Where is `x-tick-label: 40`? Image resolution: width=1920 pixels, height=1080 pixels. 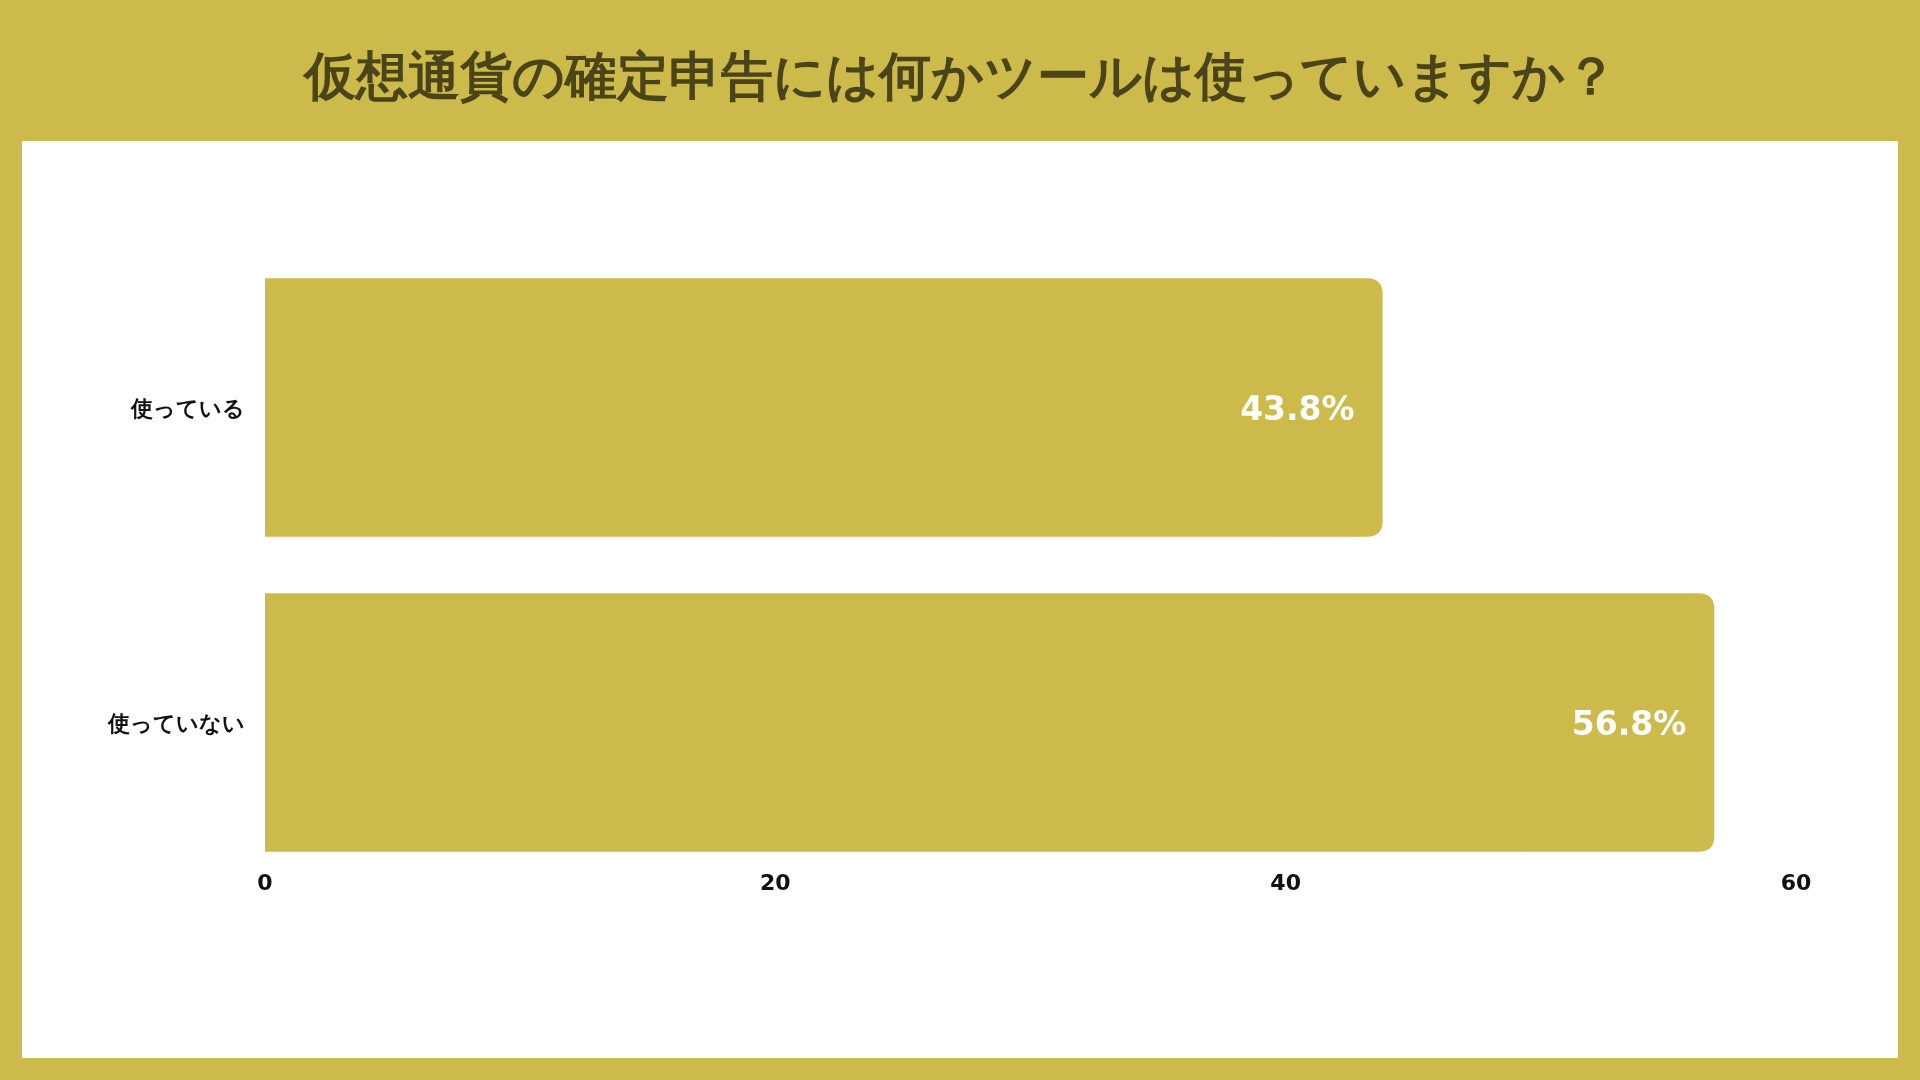 x-tick-label: 40 is located at coordinates (1285, 882).